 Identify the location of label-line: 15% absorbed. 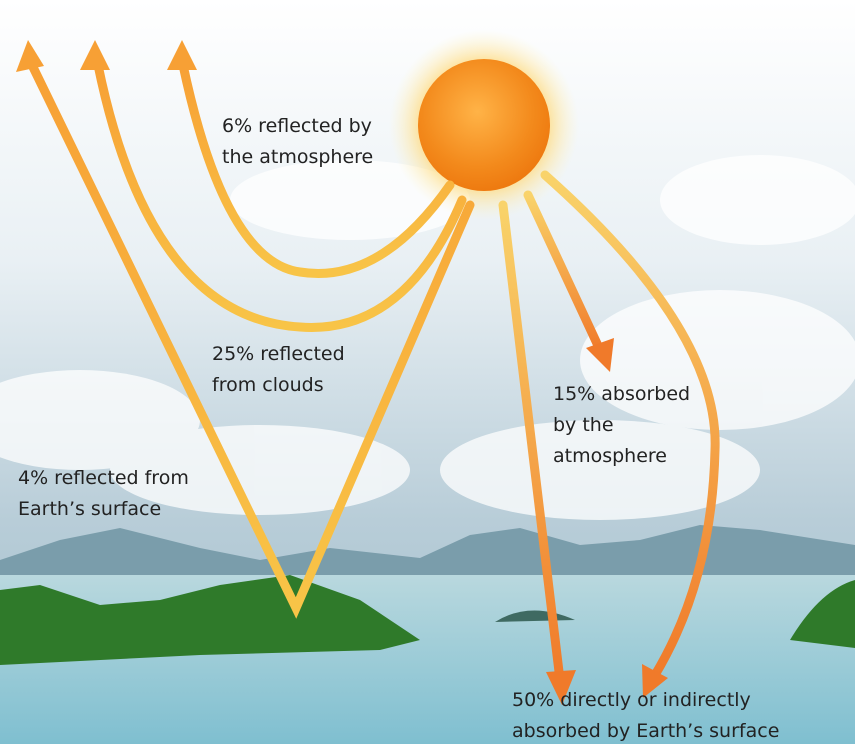
(621, 394).